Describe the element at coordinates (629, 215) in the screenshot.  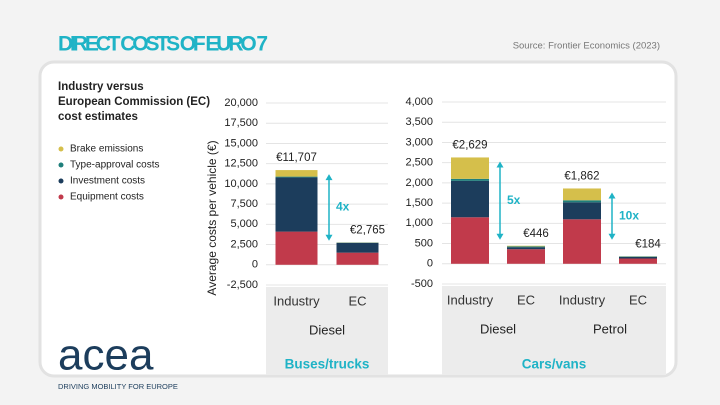
I see `ratio-label: 10x` at that location.